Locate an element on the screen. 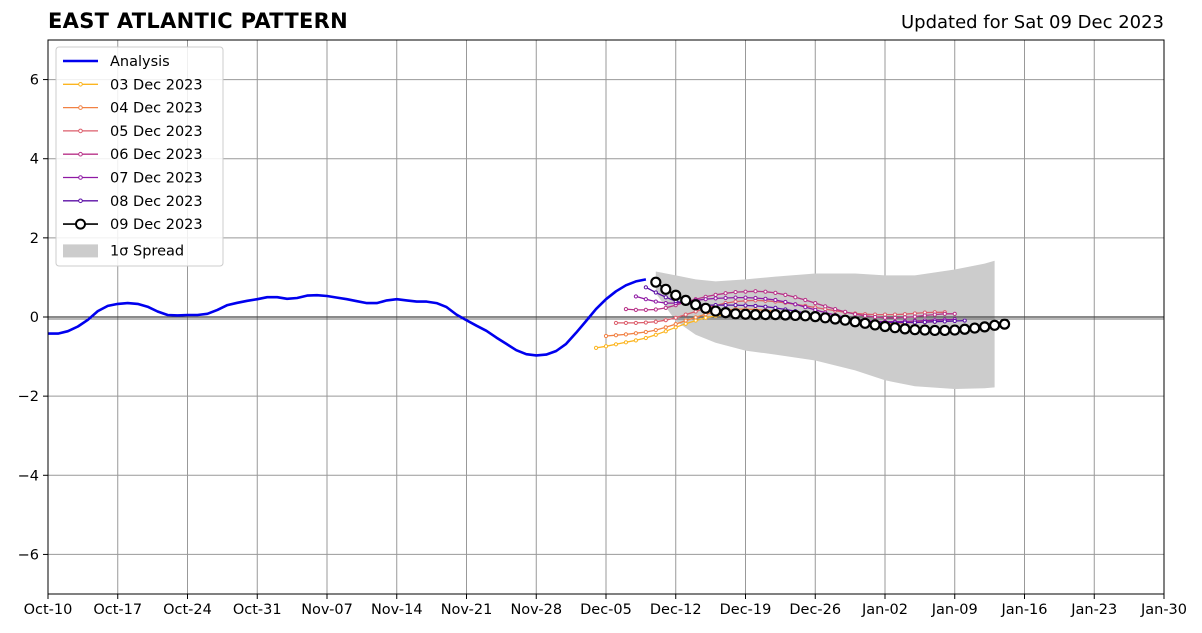  x-tick-label: Jan-16 is located at coordinates (1023, 610).